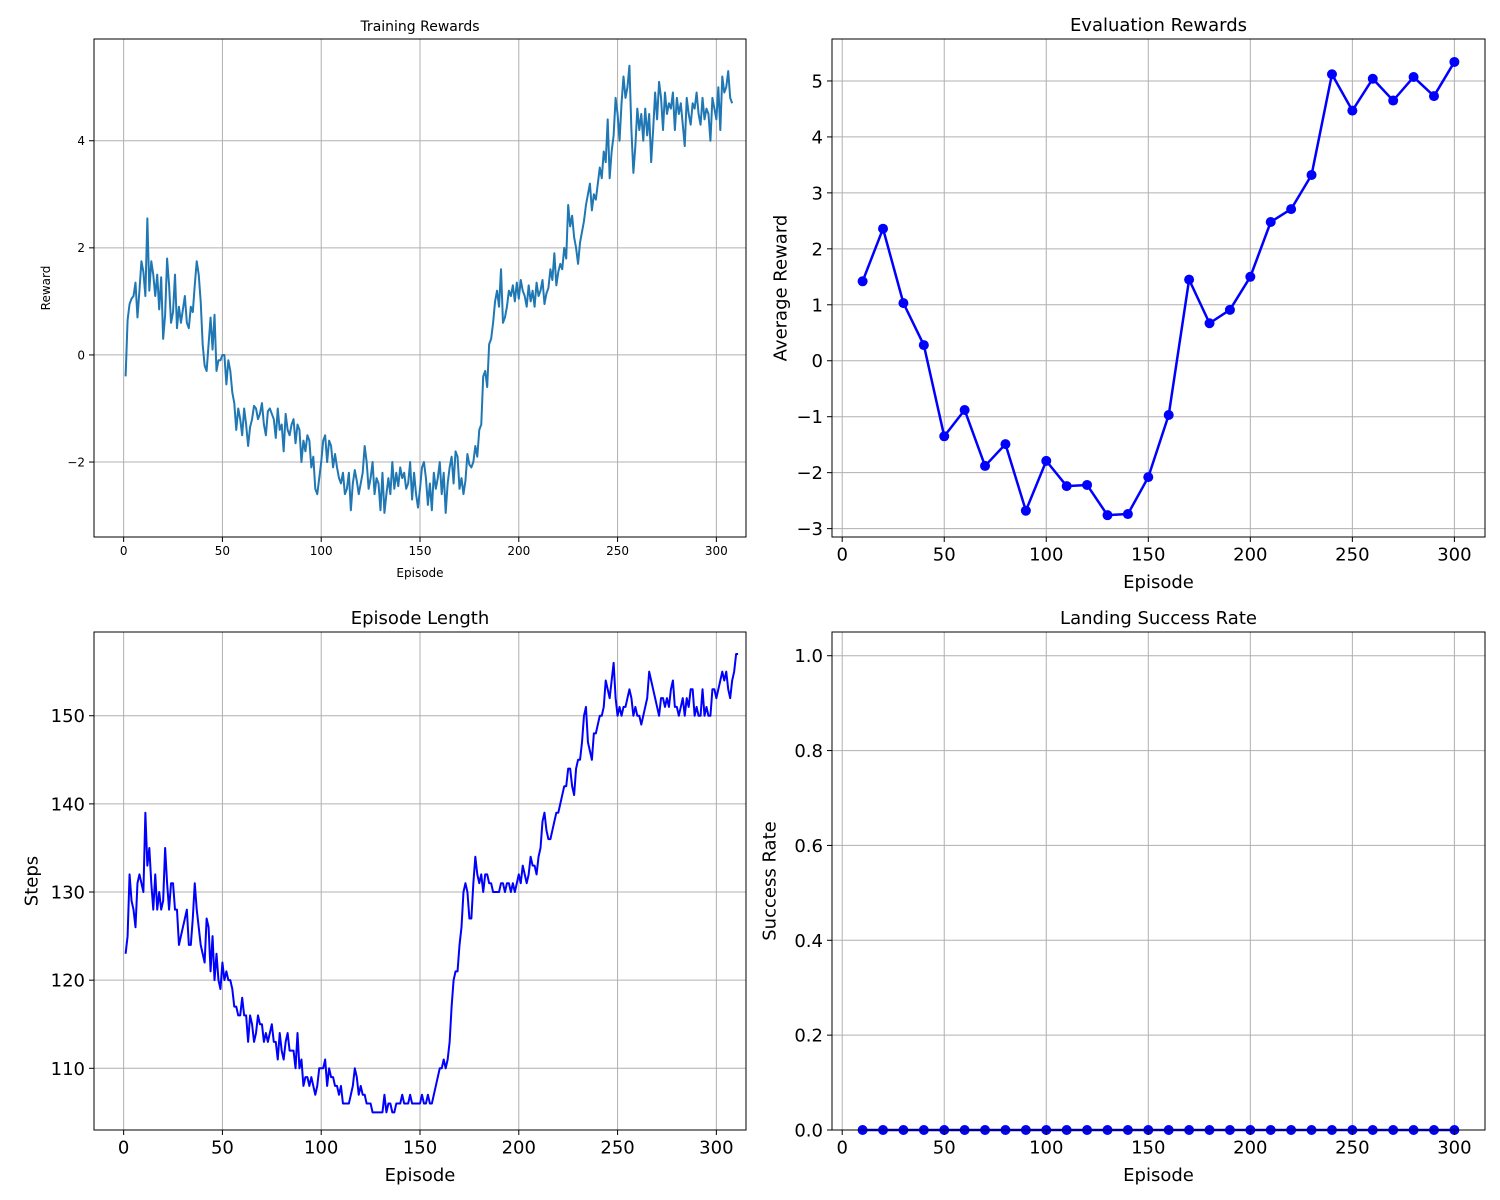 This screenshot has width=1500, height=1200. What do you see at coordinates (32, 881) in the screenshot?
I see `y-axis-label: Steps` at bounding box center [32, 881].